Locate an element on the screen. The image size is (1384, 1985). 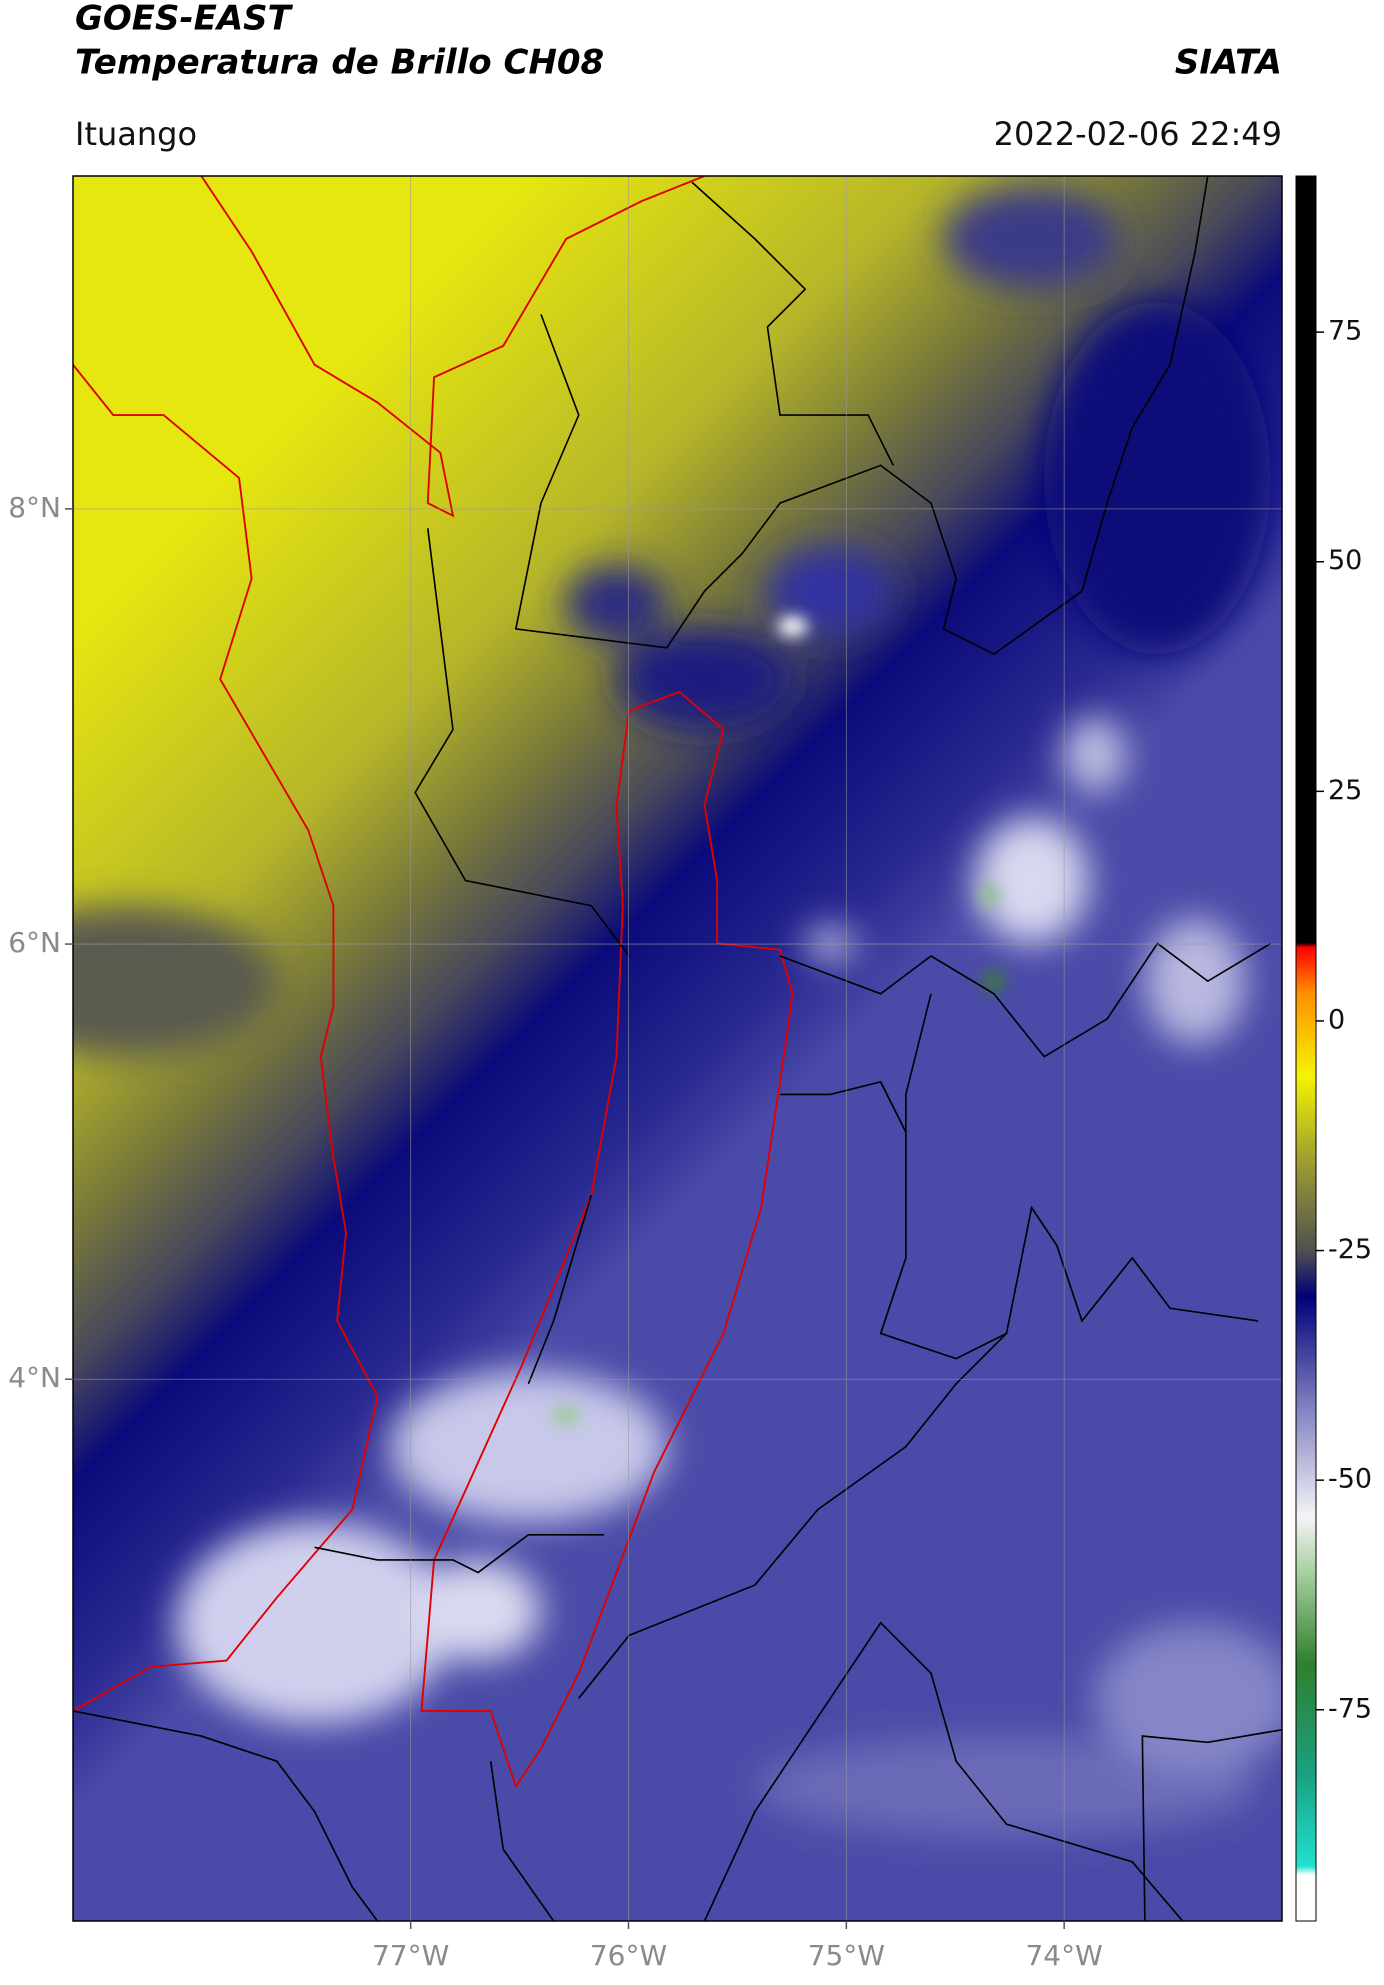
colorbar-tick-label: 25 is located at coordinates (1345, 790).